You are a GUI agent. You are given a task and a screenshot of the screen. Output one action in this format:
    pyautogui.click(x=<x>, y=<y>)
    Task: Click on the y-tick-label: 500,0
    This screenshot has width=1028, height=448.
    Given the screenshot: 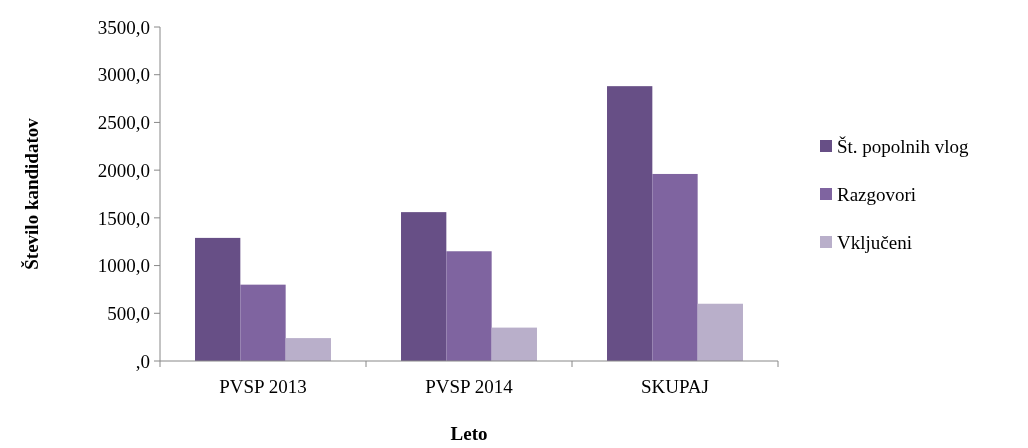 What is the action you would take?
    pyautogui.click(x=128, y=313)
    